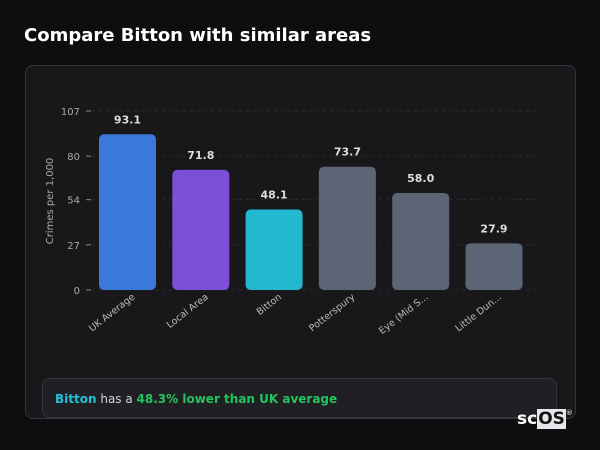  I want to click on summary-text: has a, so click(116, 399).